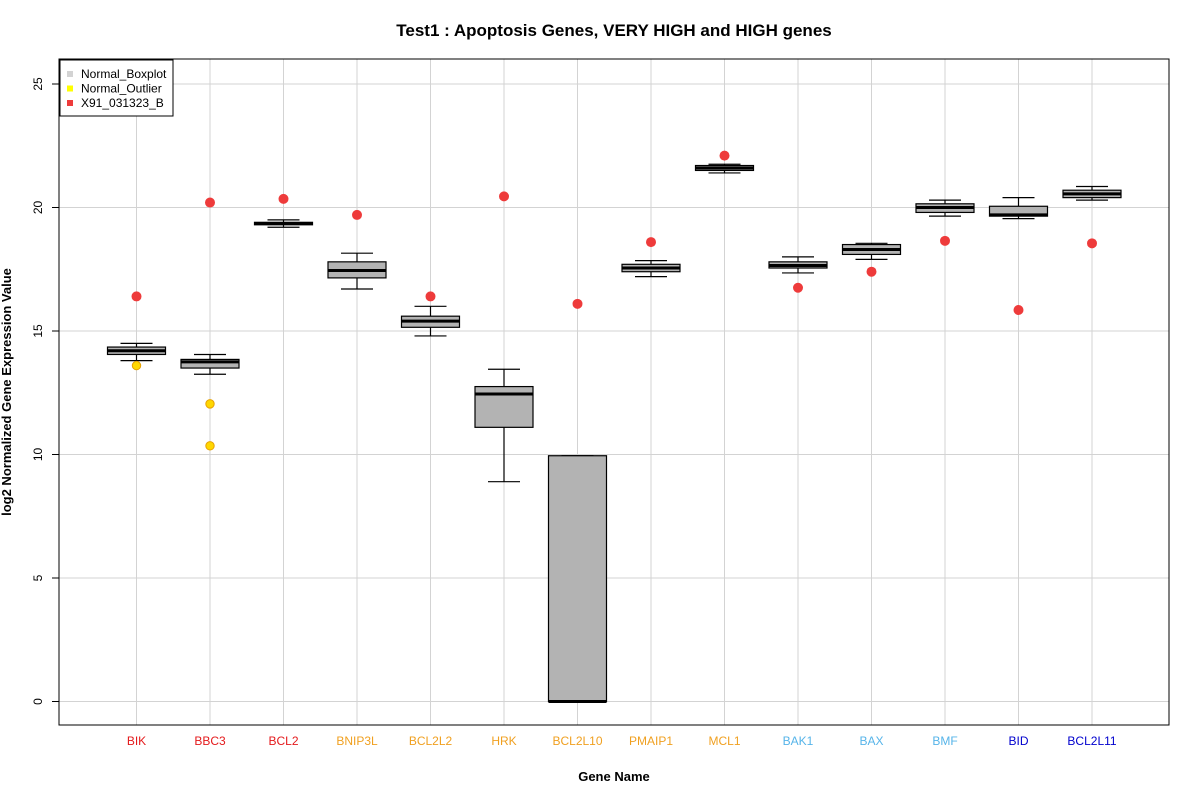 This screenshot has width=1200, height=800. I want to click on legend-label: X91_031323_B, so click(122, 103).